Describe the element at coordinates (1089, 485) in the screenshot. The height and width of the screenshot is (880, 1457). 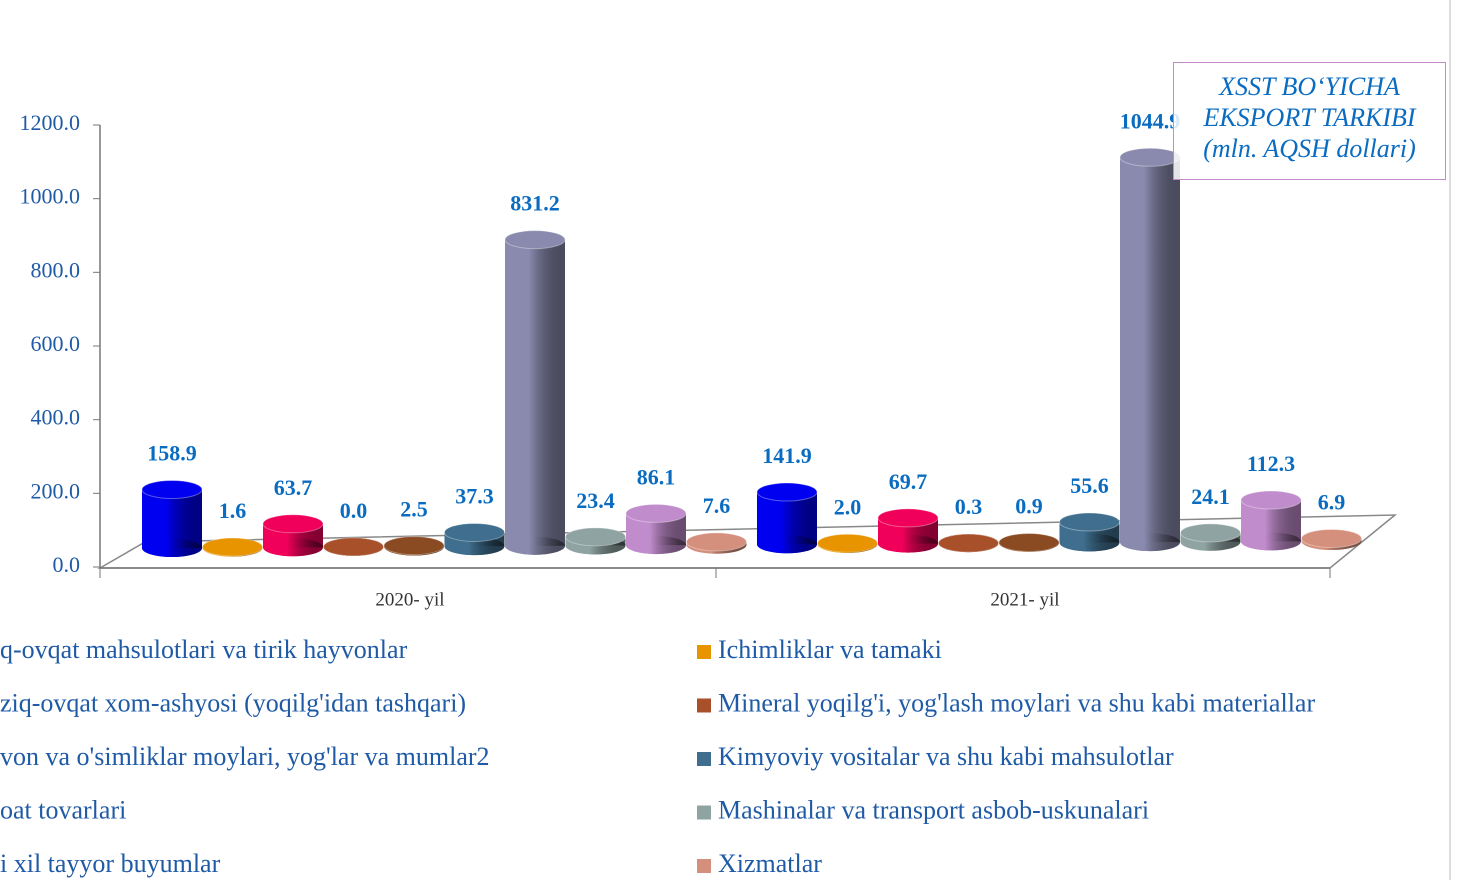
I see `value-label: 55.6` at that location.